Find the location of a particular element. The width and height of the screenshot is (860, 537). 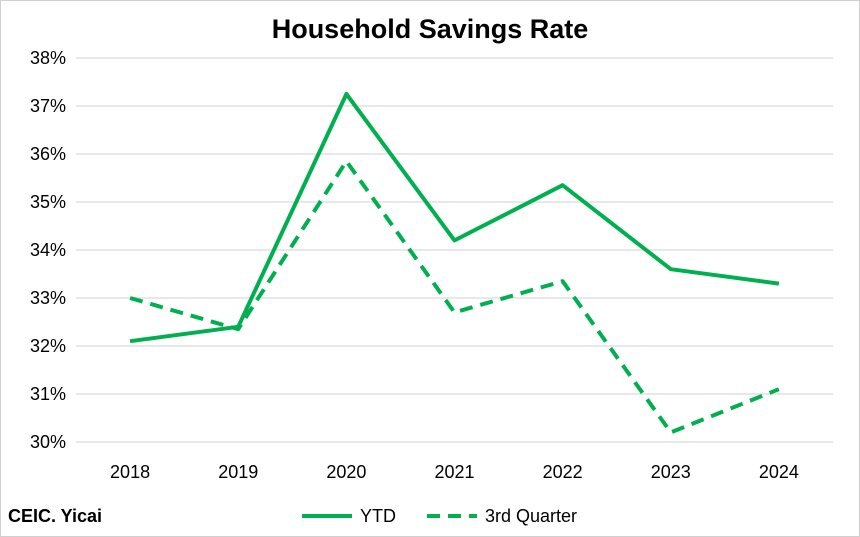

legend: YTD 3rd Quarter is located at coordinates (439, 516).